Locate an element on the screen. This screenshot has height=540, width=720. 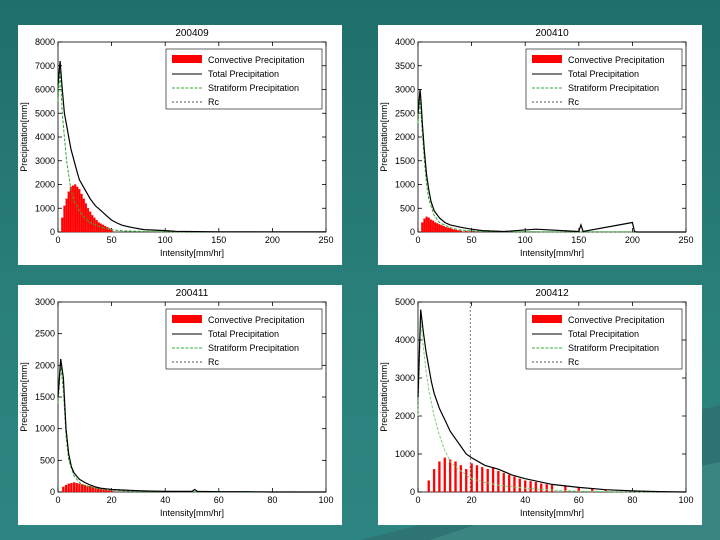
y-tick-label: 2500 is located at coordinates (45, 334).